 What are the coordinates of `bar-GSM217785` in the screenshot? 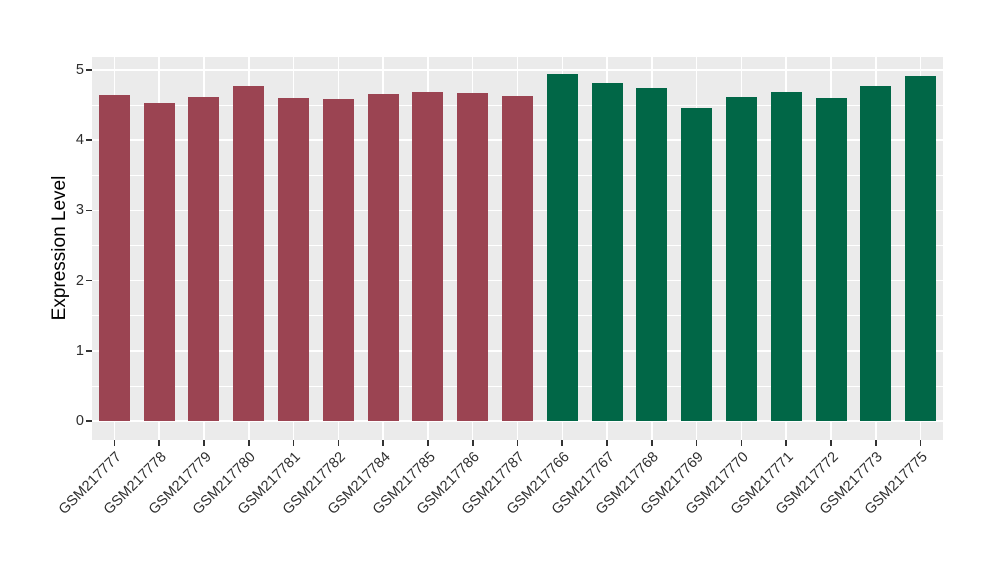 It's located at (428, 256).